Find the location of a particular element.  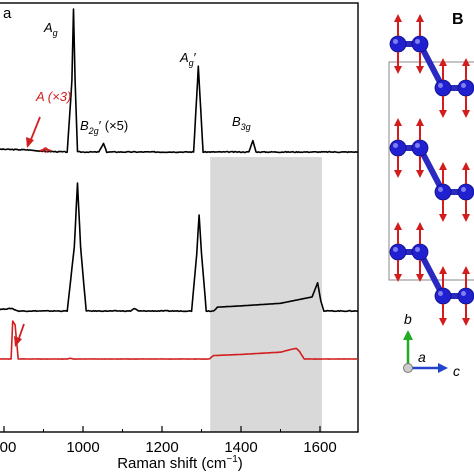

x-axis-label-sup: −1 is located at coordinates (232, 459).